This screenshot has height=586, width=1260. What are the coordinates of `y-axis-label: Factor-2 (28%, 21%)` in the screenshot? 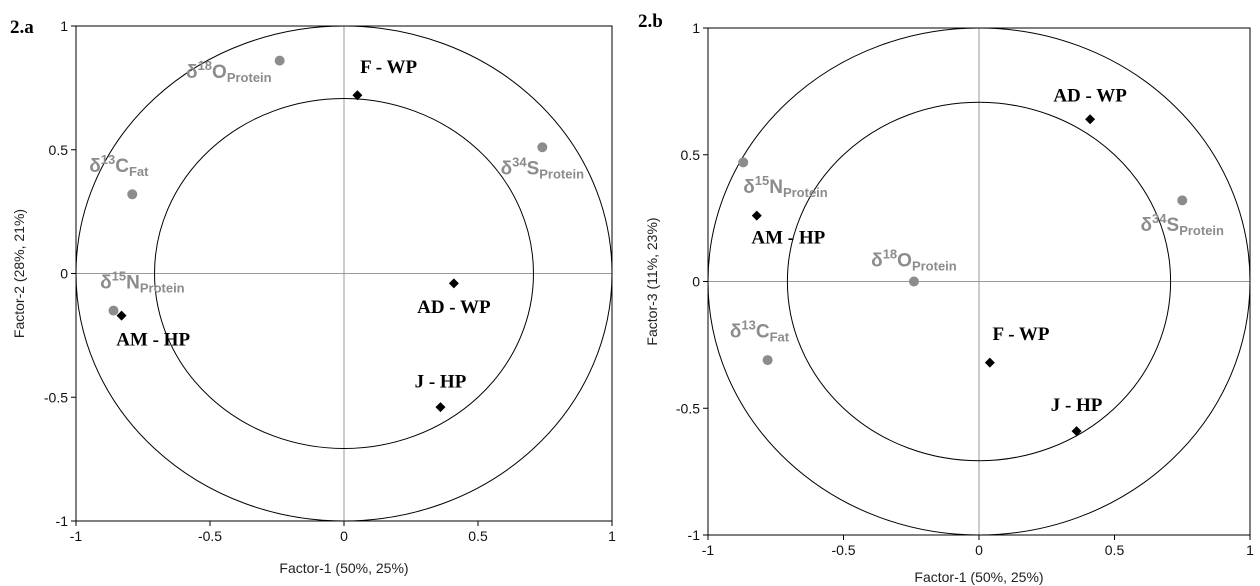 It's located at (19, 273).